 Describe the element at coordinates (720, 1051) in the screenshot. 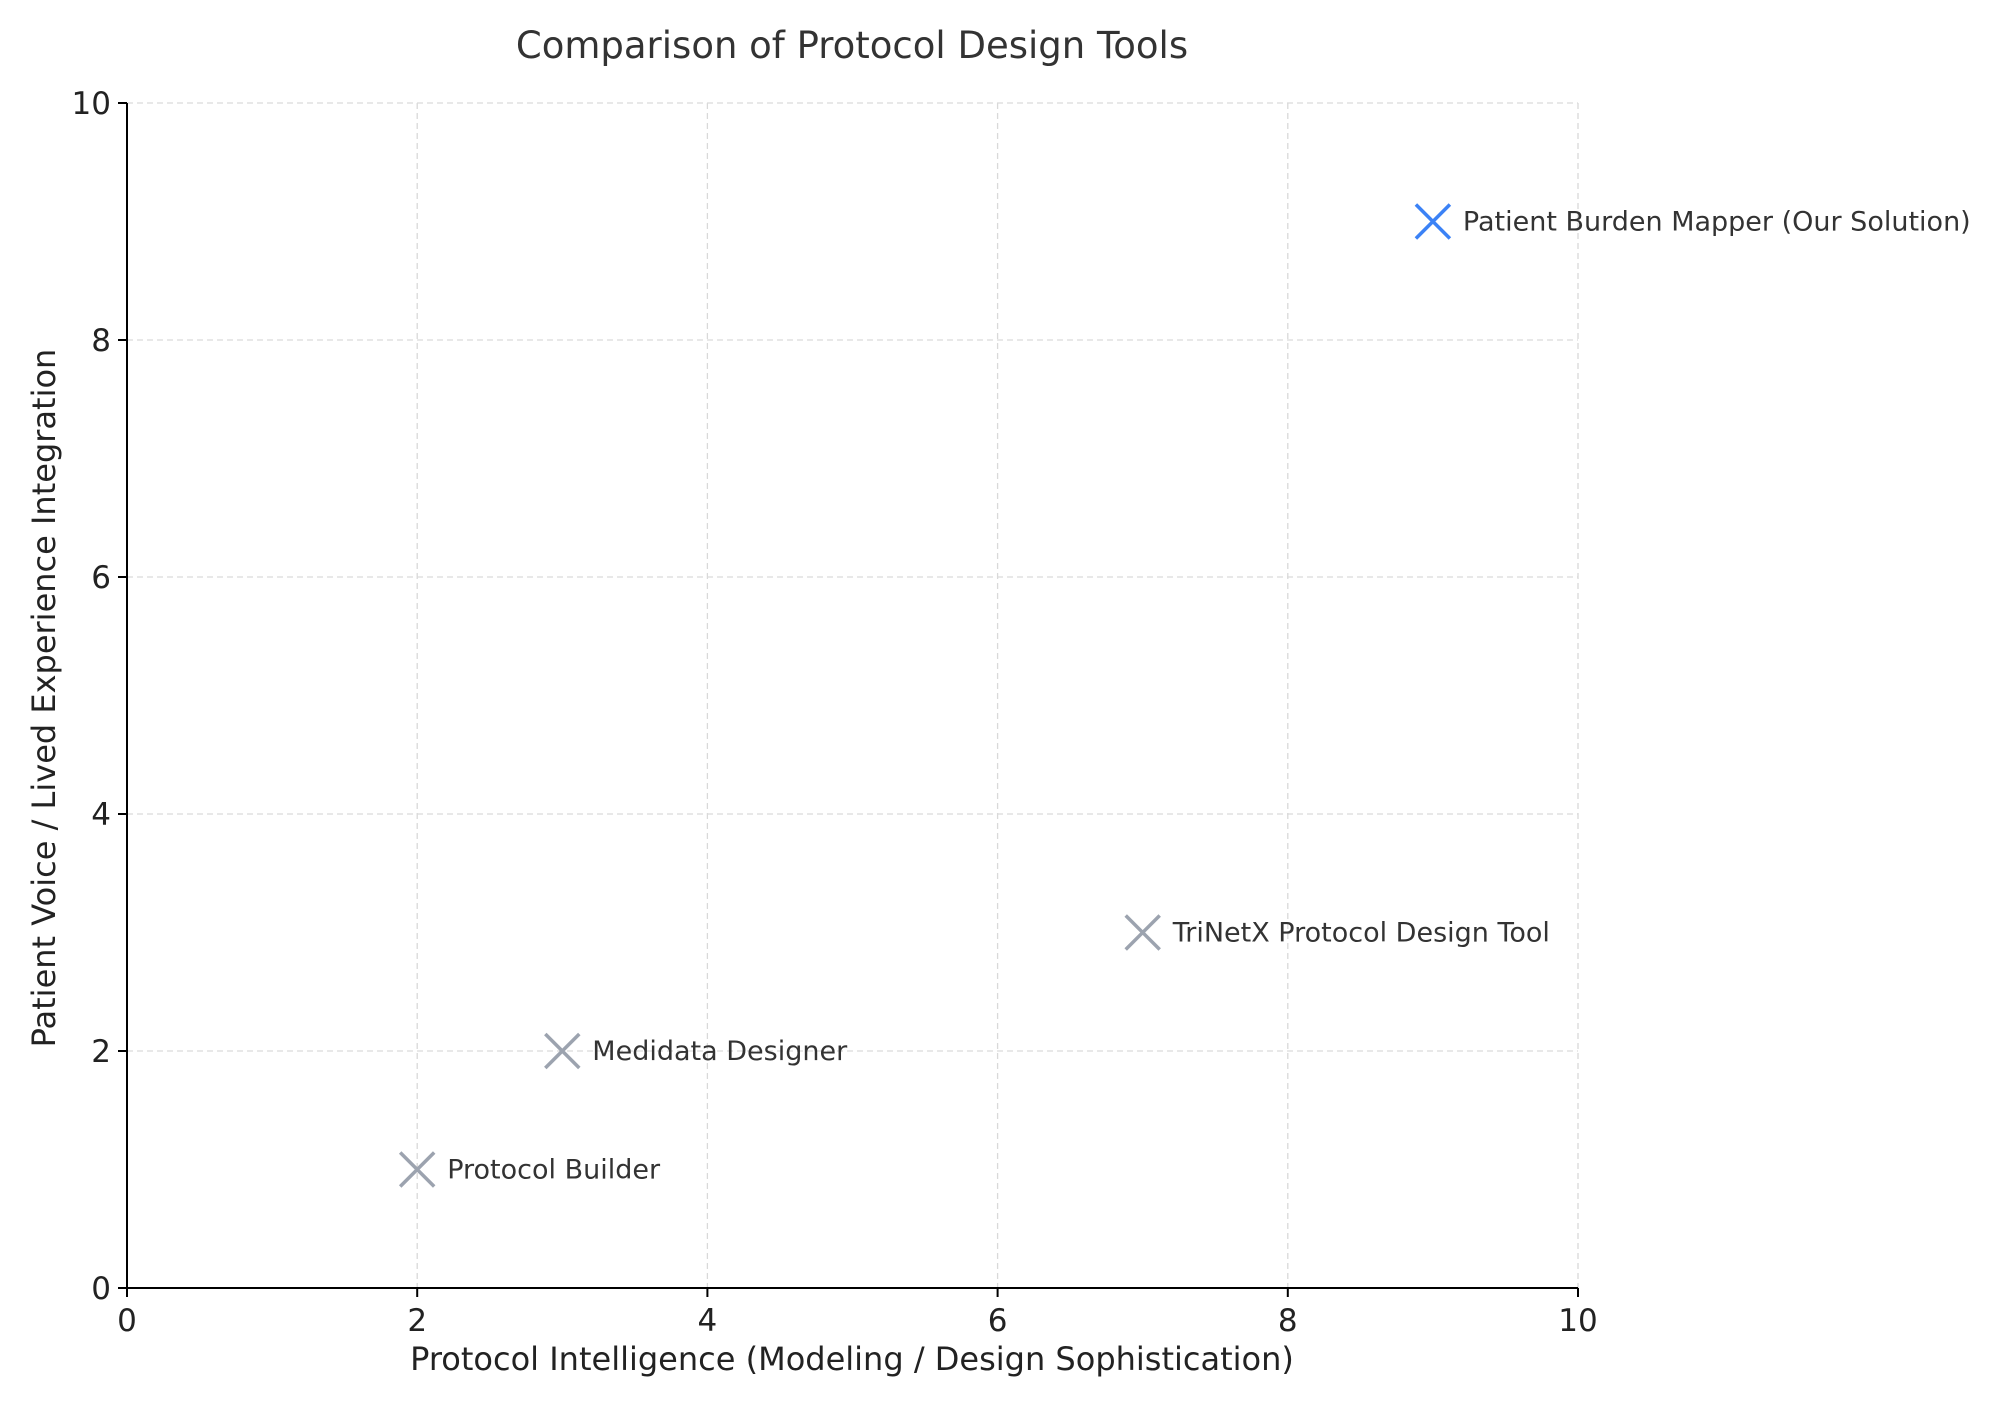

I see `point-label: Medidata Designer` at that location.